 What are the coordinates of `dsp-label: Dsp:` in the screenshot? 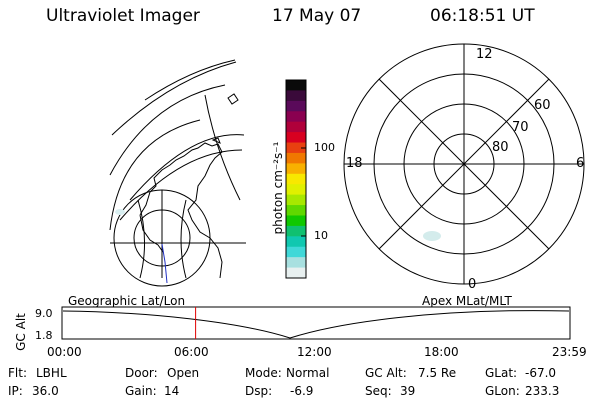 It's located at (259, 391).